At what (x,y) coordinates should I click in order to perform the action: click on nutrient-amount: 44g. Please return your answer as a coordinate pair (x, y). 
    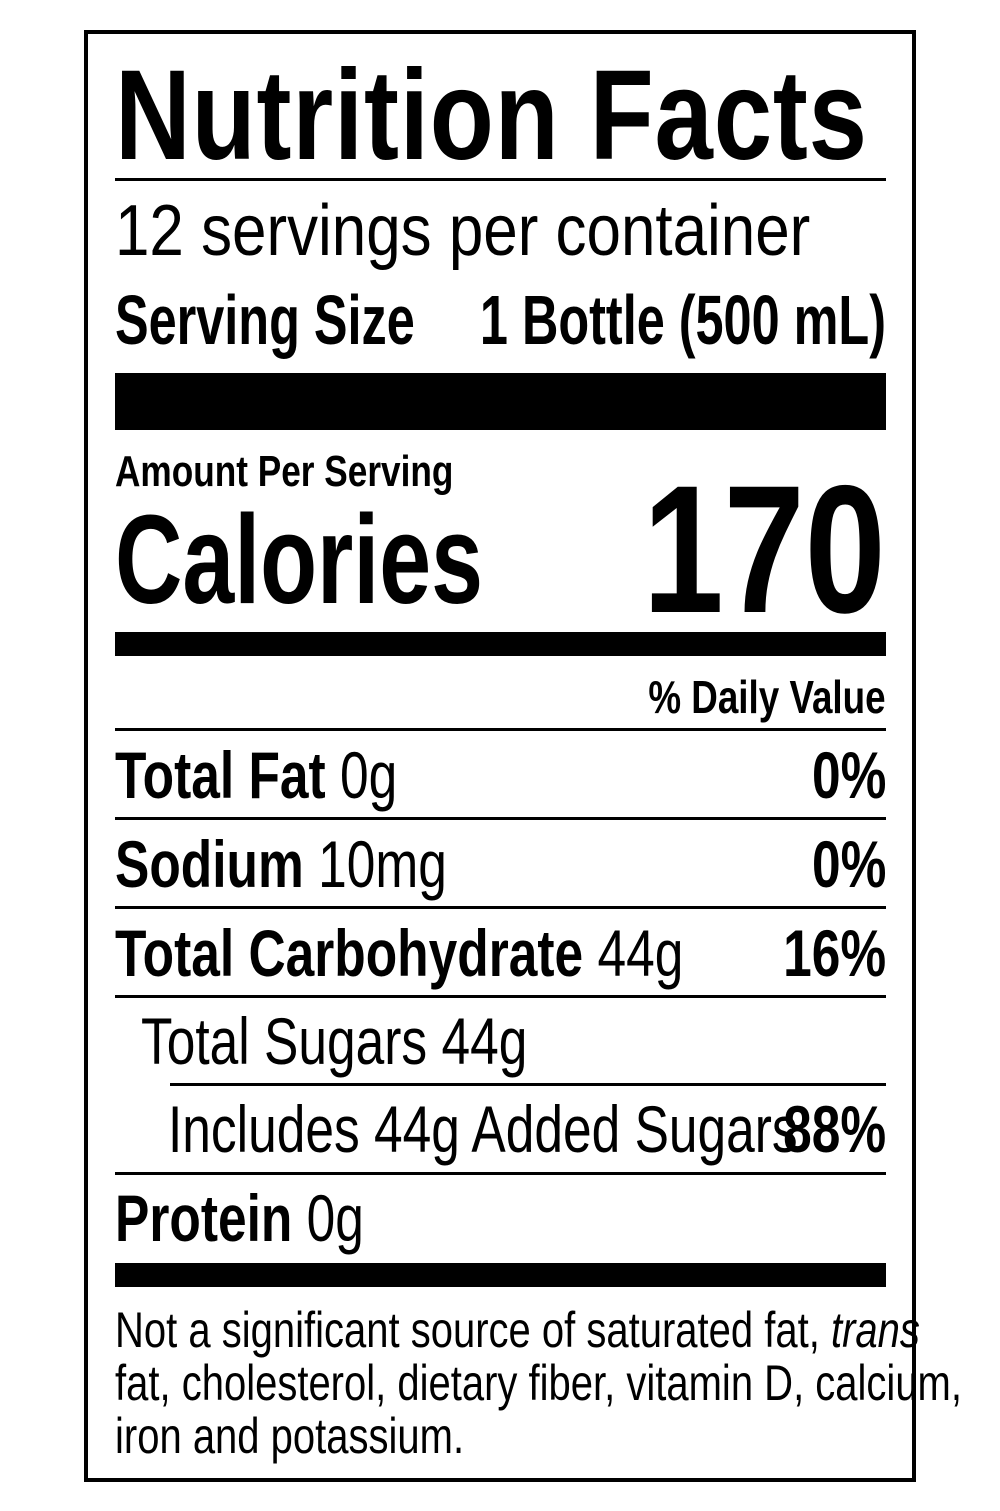
    Looking at the image, I should click on (640, 953).